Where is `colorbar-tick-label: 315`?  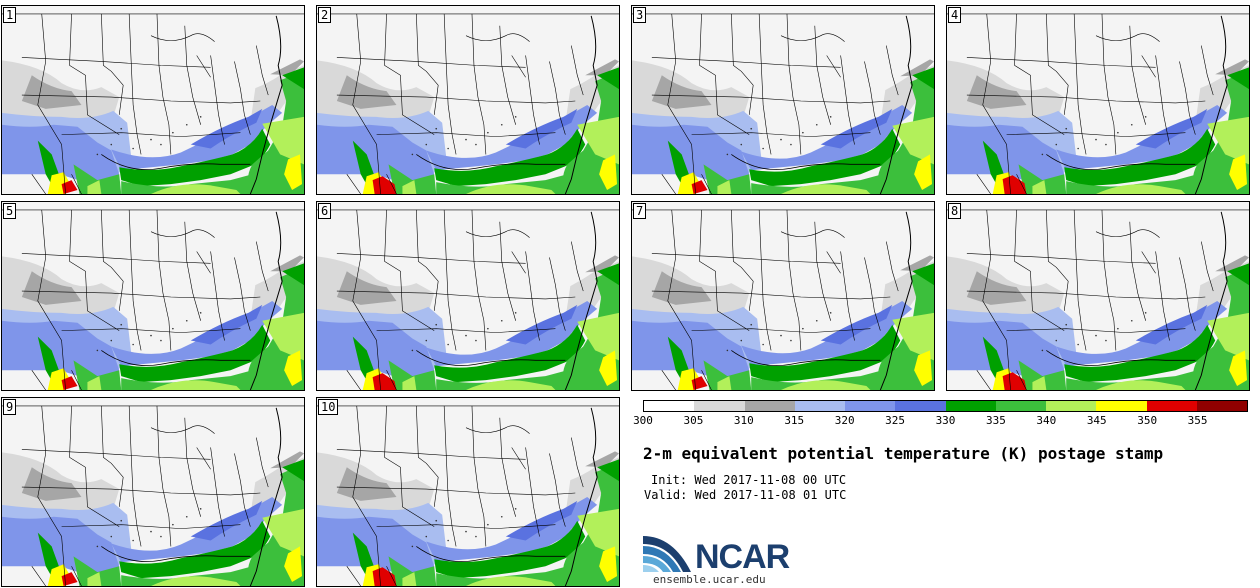 colorbar-tick-label: 315 is located at coordinates (794, 420).